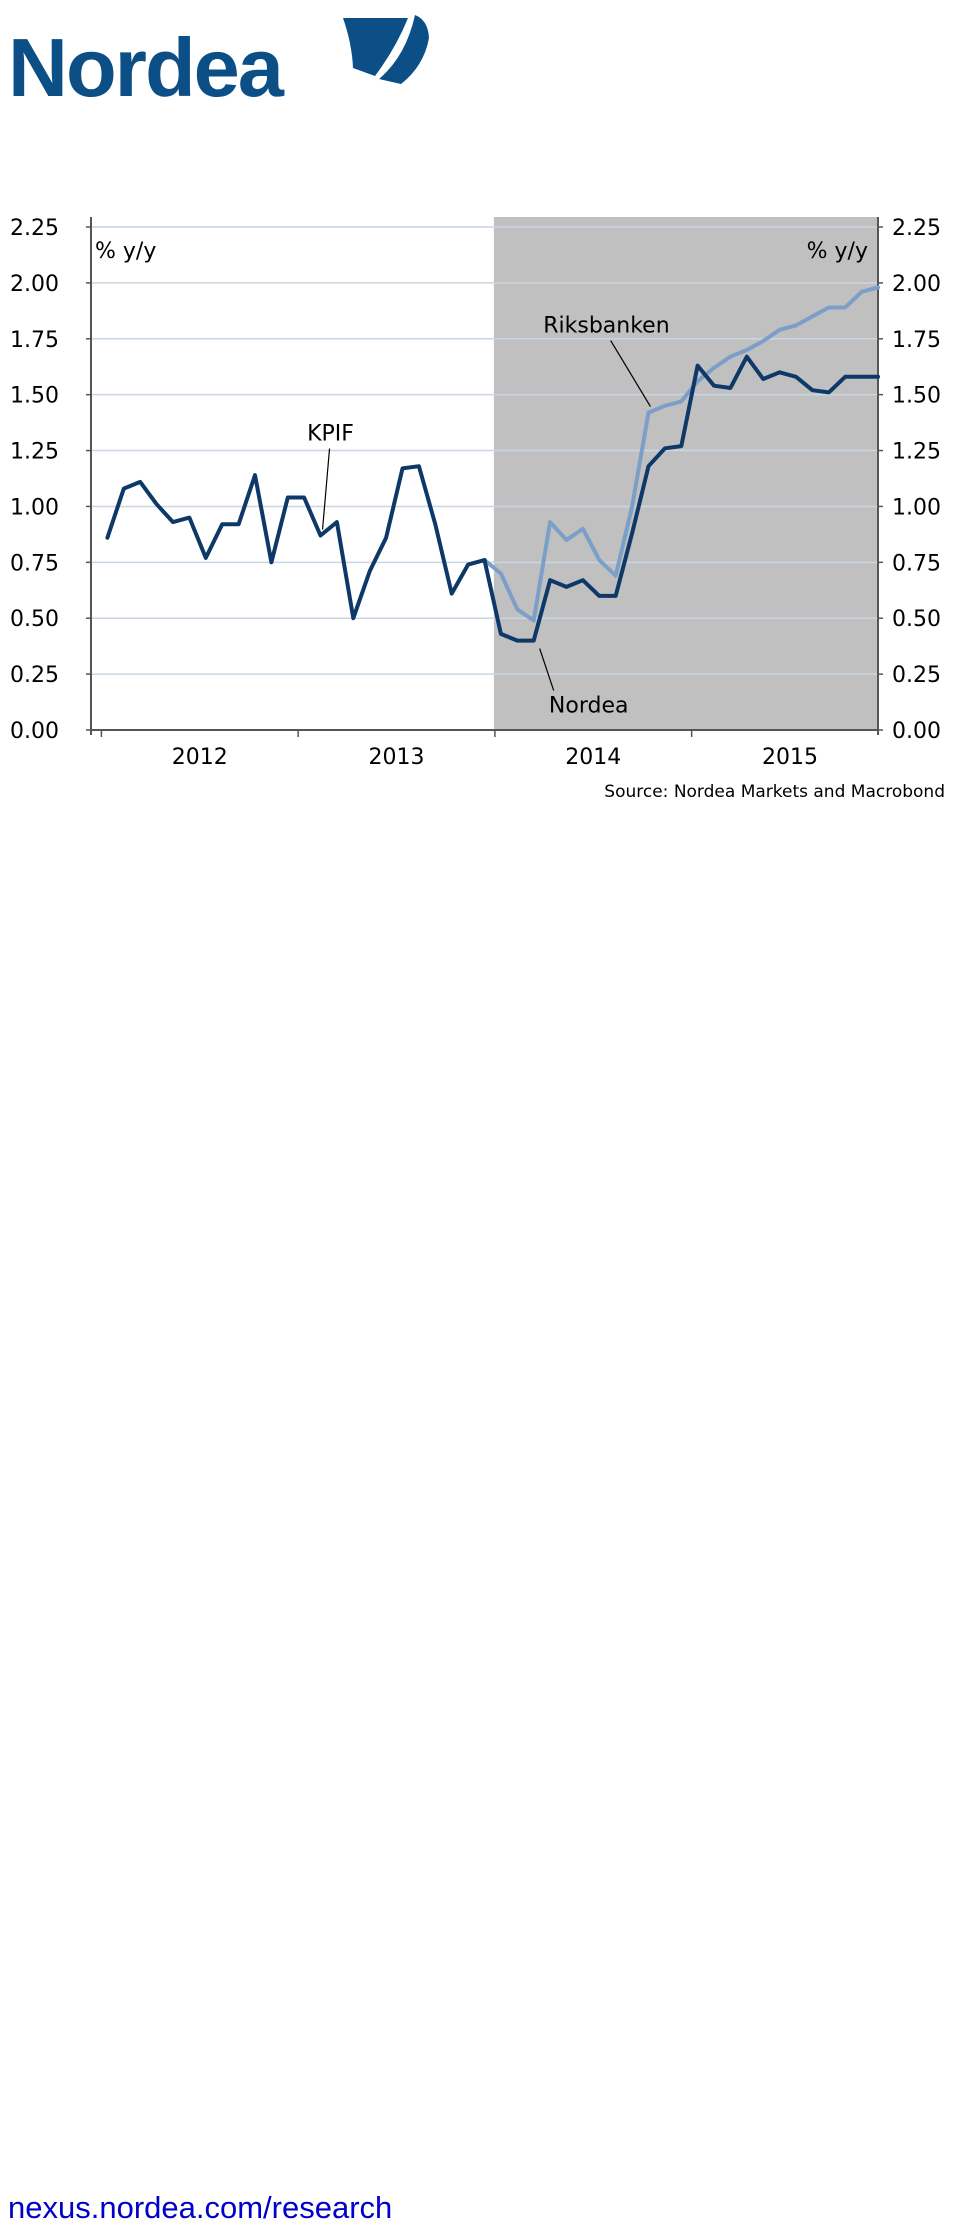 This screenshot has width=960, height=2227. I want to click on logo-wordmark: Nordea, so click(146, 60).